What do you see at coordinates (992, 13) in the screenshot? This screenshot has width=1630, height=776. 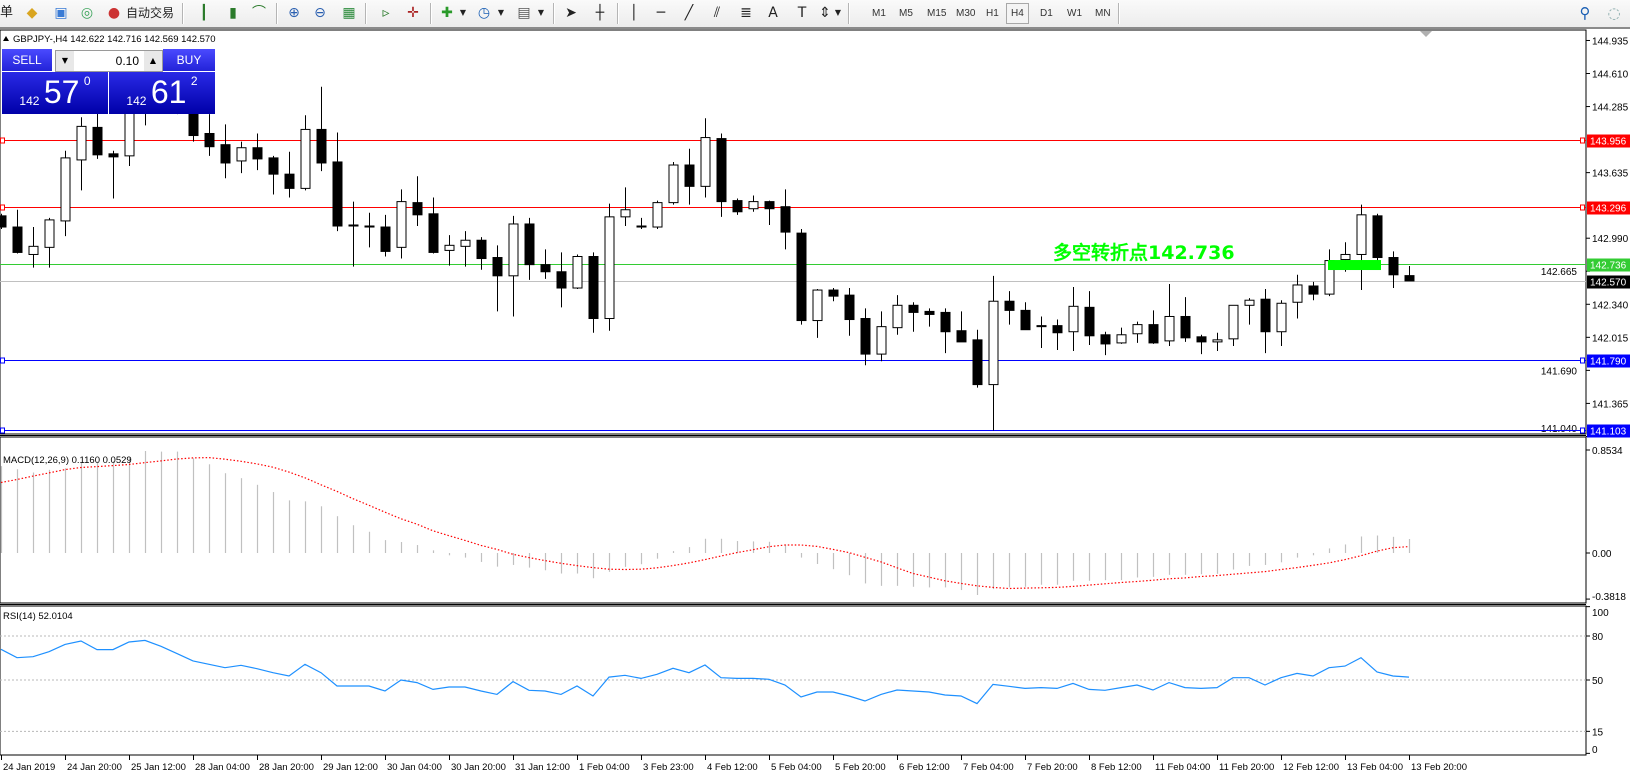 I see `timeframe-h1: H1` at bounding box center [992, 13].